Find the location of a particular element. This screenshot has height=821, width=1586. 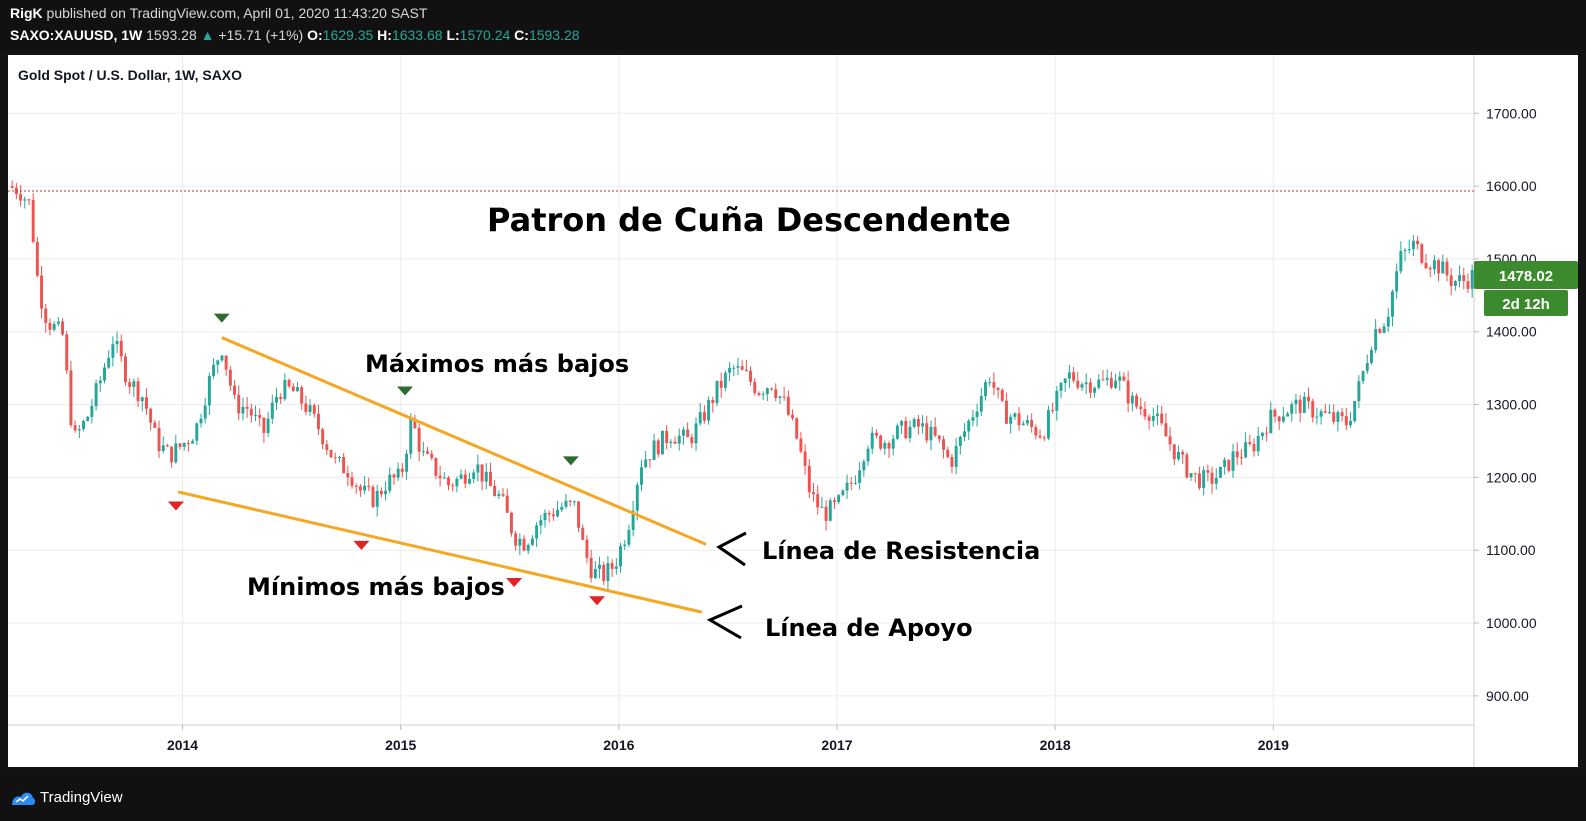

up-arrow-icon: ▲ is located at coordinates (207, 35).